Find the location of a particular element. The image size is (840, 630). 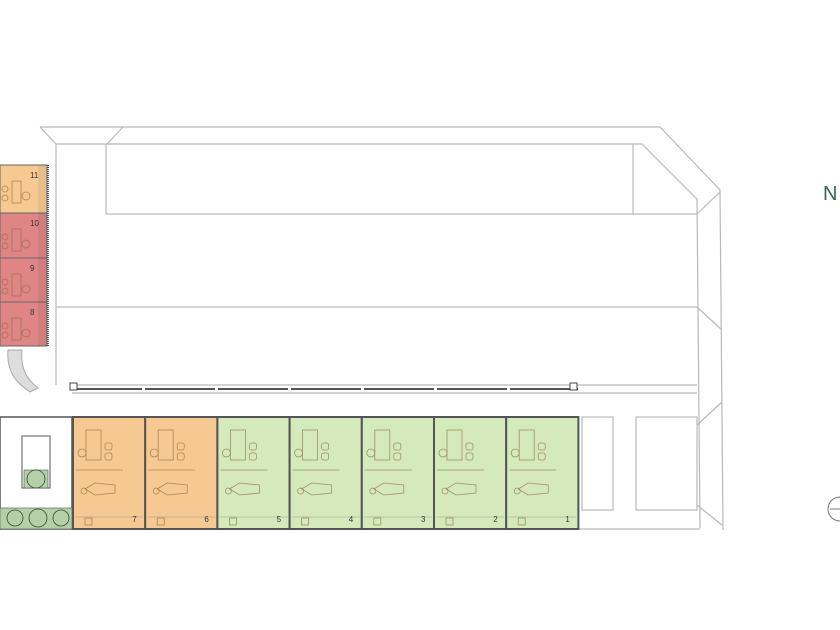

bottom-room-row: 7 6 5 4 3 2 1 is located at coordinates (326, 473).